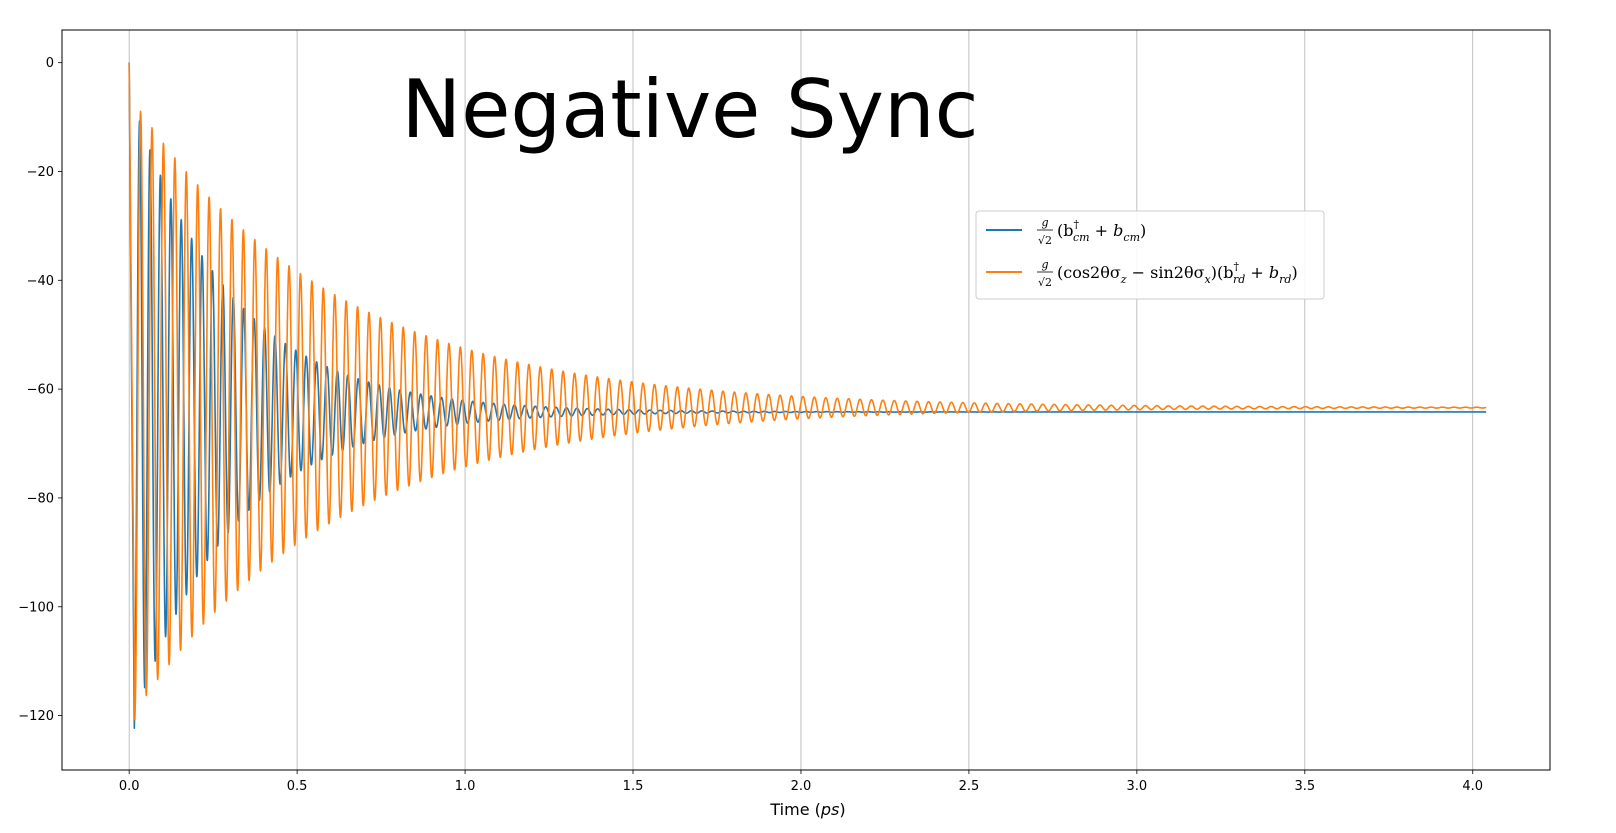 Image resolution: width=1616 pixels, height=833 pixels. I want to click on x-axis-title-unit: ps, so click(830, 809).